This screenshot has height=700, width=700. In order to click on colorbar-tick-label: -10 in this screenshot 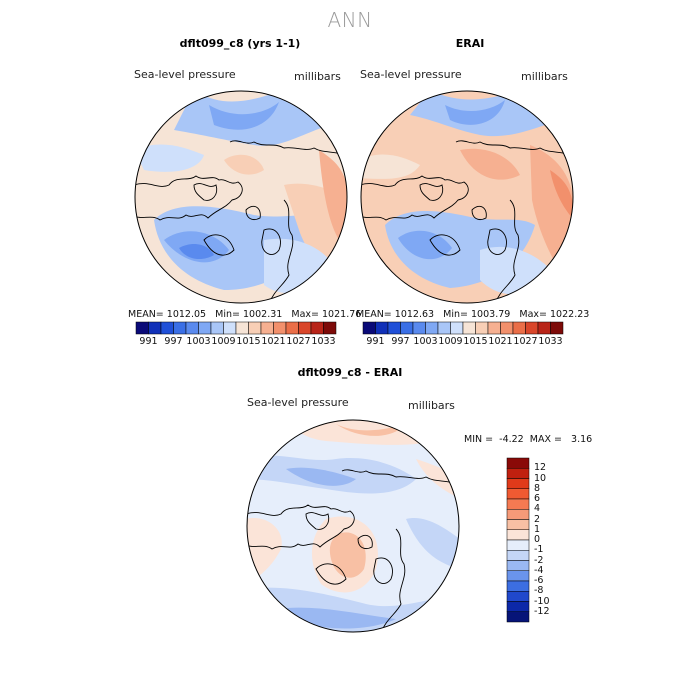, I will do `click(542, 601)`.